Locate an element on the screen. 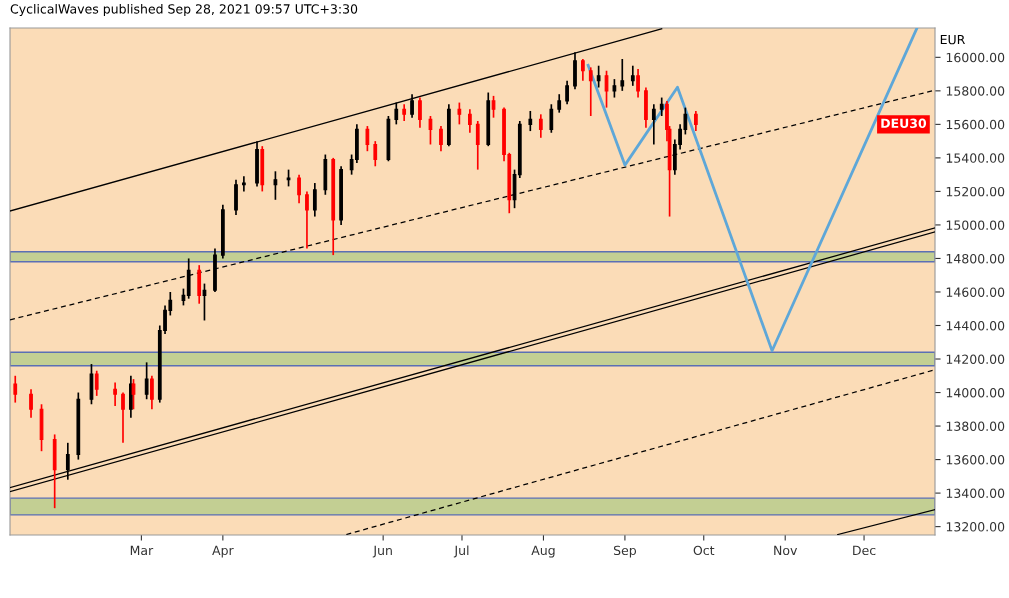  x-tick-label: Jul is located at coordinates (461, 551).